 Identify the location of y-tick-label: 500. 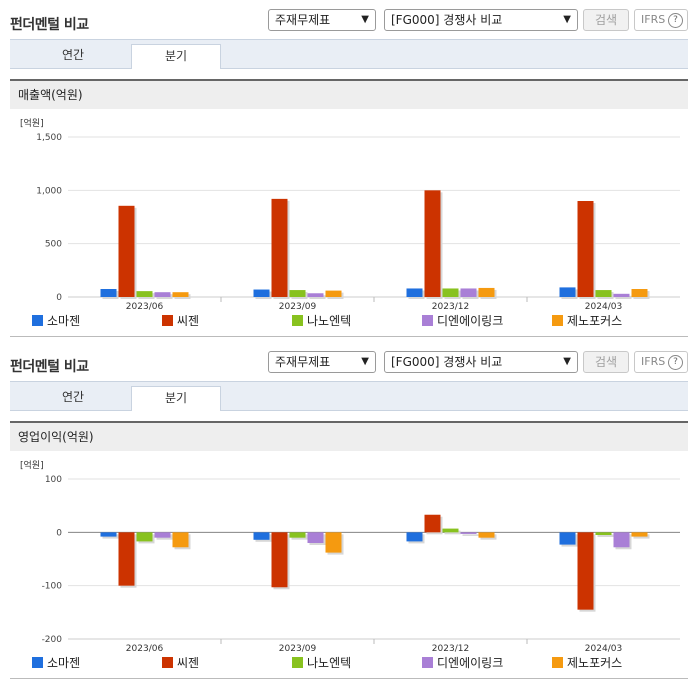
(53, 245).